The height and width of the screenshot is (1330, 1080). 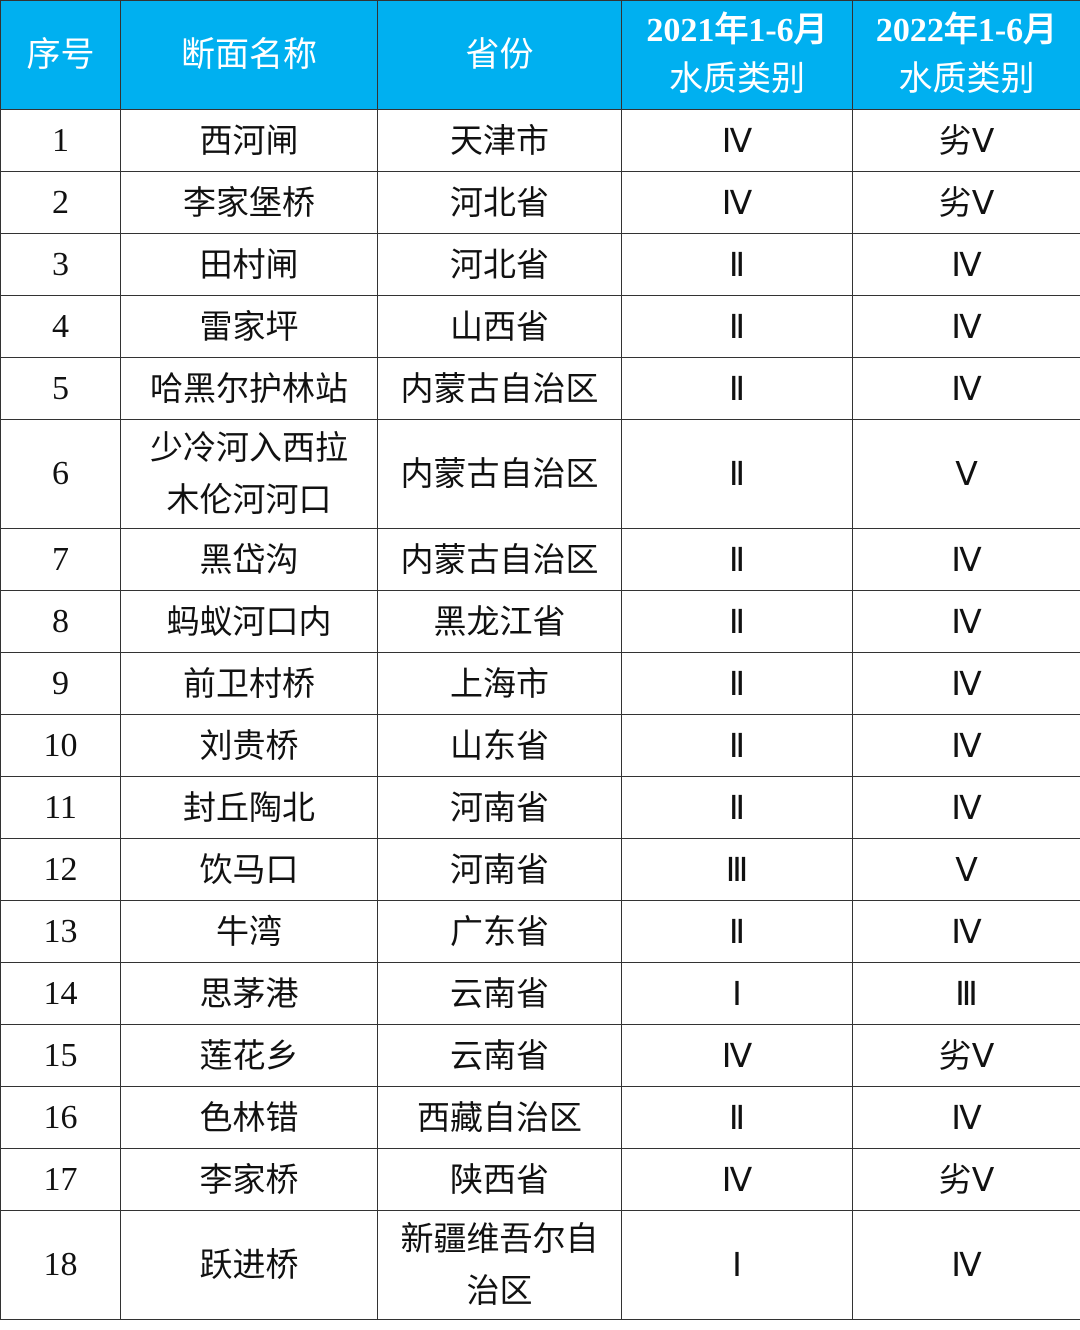 I want to click on cell-index: 3, so click(x=60, y=264).